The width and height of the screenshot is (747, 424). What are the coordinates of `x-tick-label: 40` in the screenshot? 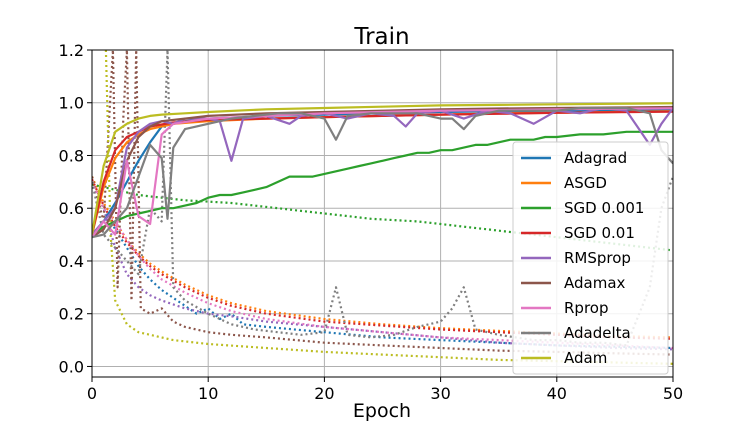 It's located at (557, 393).